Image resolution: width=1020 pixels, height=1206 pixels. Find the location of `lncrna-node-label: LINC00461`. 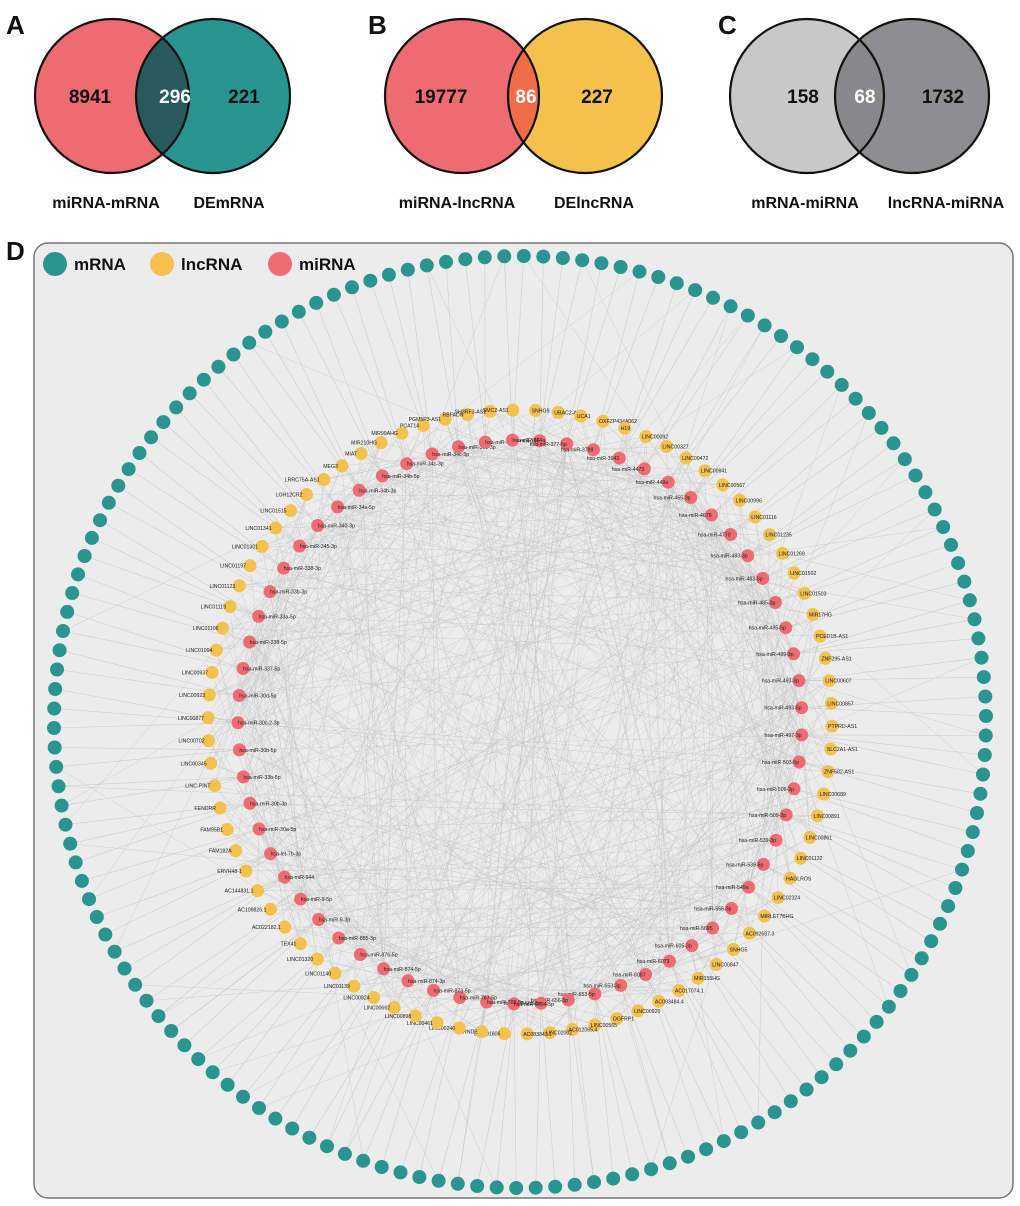

lncrna-node-label: LINC00461 is located at coordinates (420, 1024).